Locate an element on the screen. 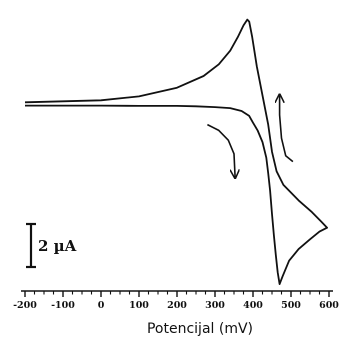  x-tick-label: -200 is located at coordinates (25, 305).